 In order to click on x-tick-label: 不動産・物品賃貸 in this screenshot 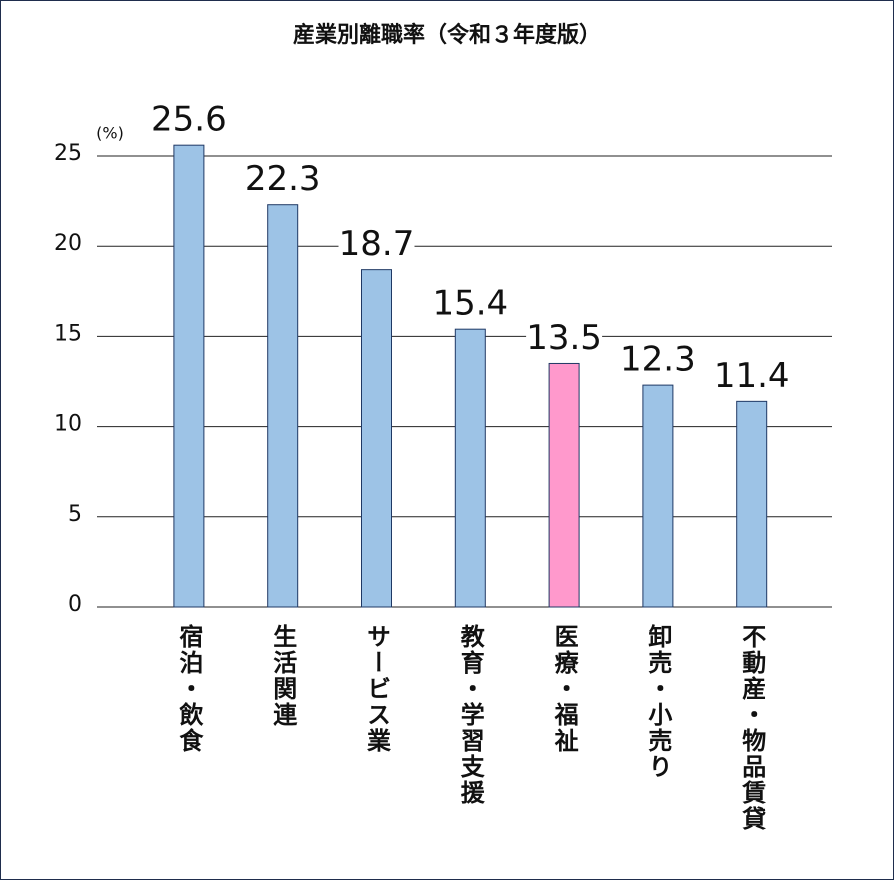, I will do `click(752, 728)`.